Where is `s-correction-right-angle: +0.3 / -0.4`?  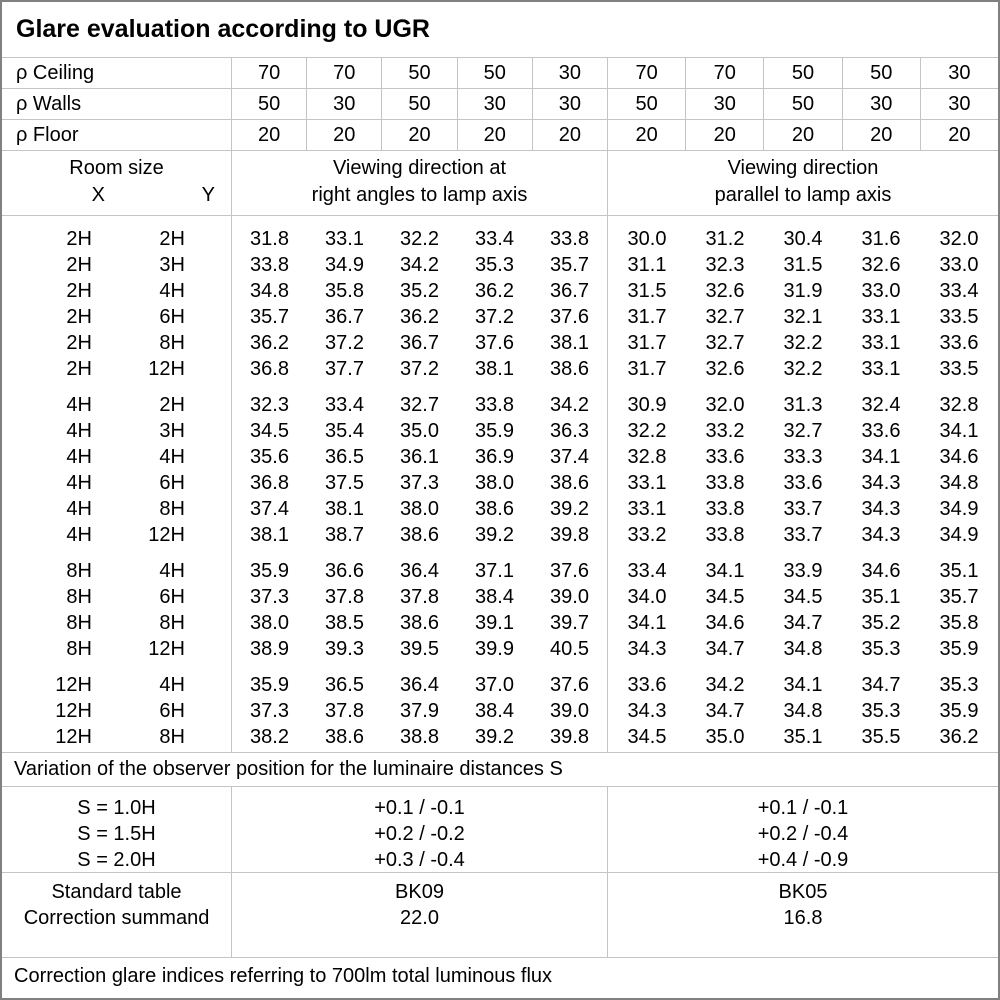
s-correction-right-angle: +0.3 / -0.4 is located at coordinates (419, 860).